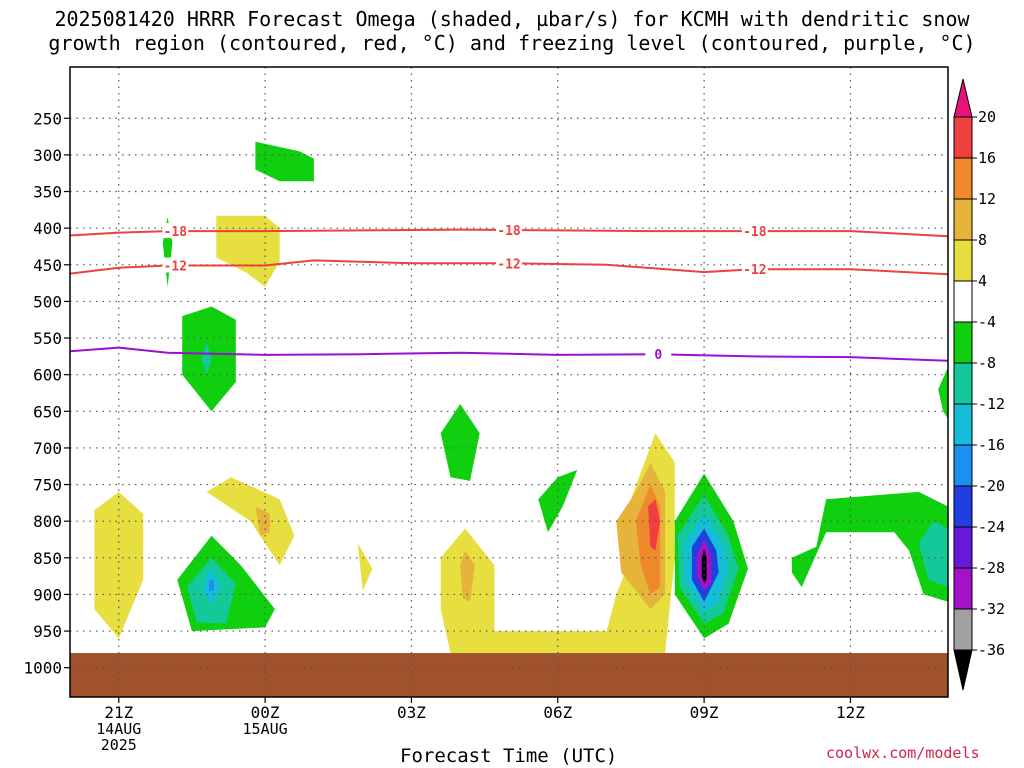  Describe the element at coordinates (991, 650) in the screenshot. I see `colorbar-label: -36` at that location.